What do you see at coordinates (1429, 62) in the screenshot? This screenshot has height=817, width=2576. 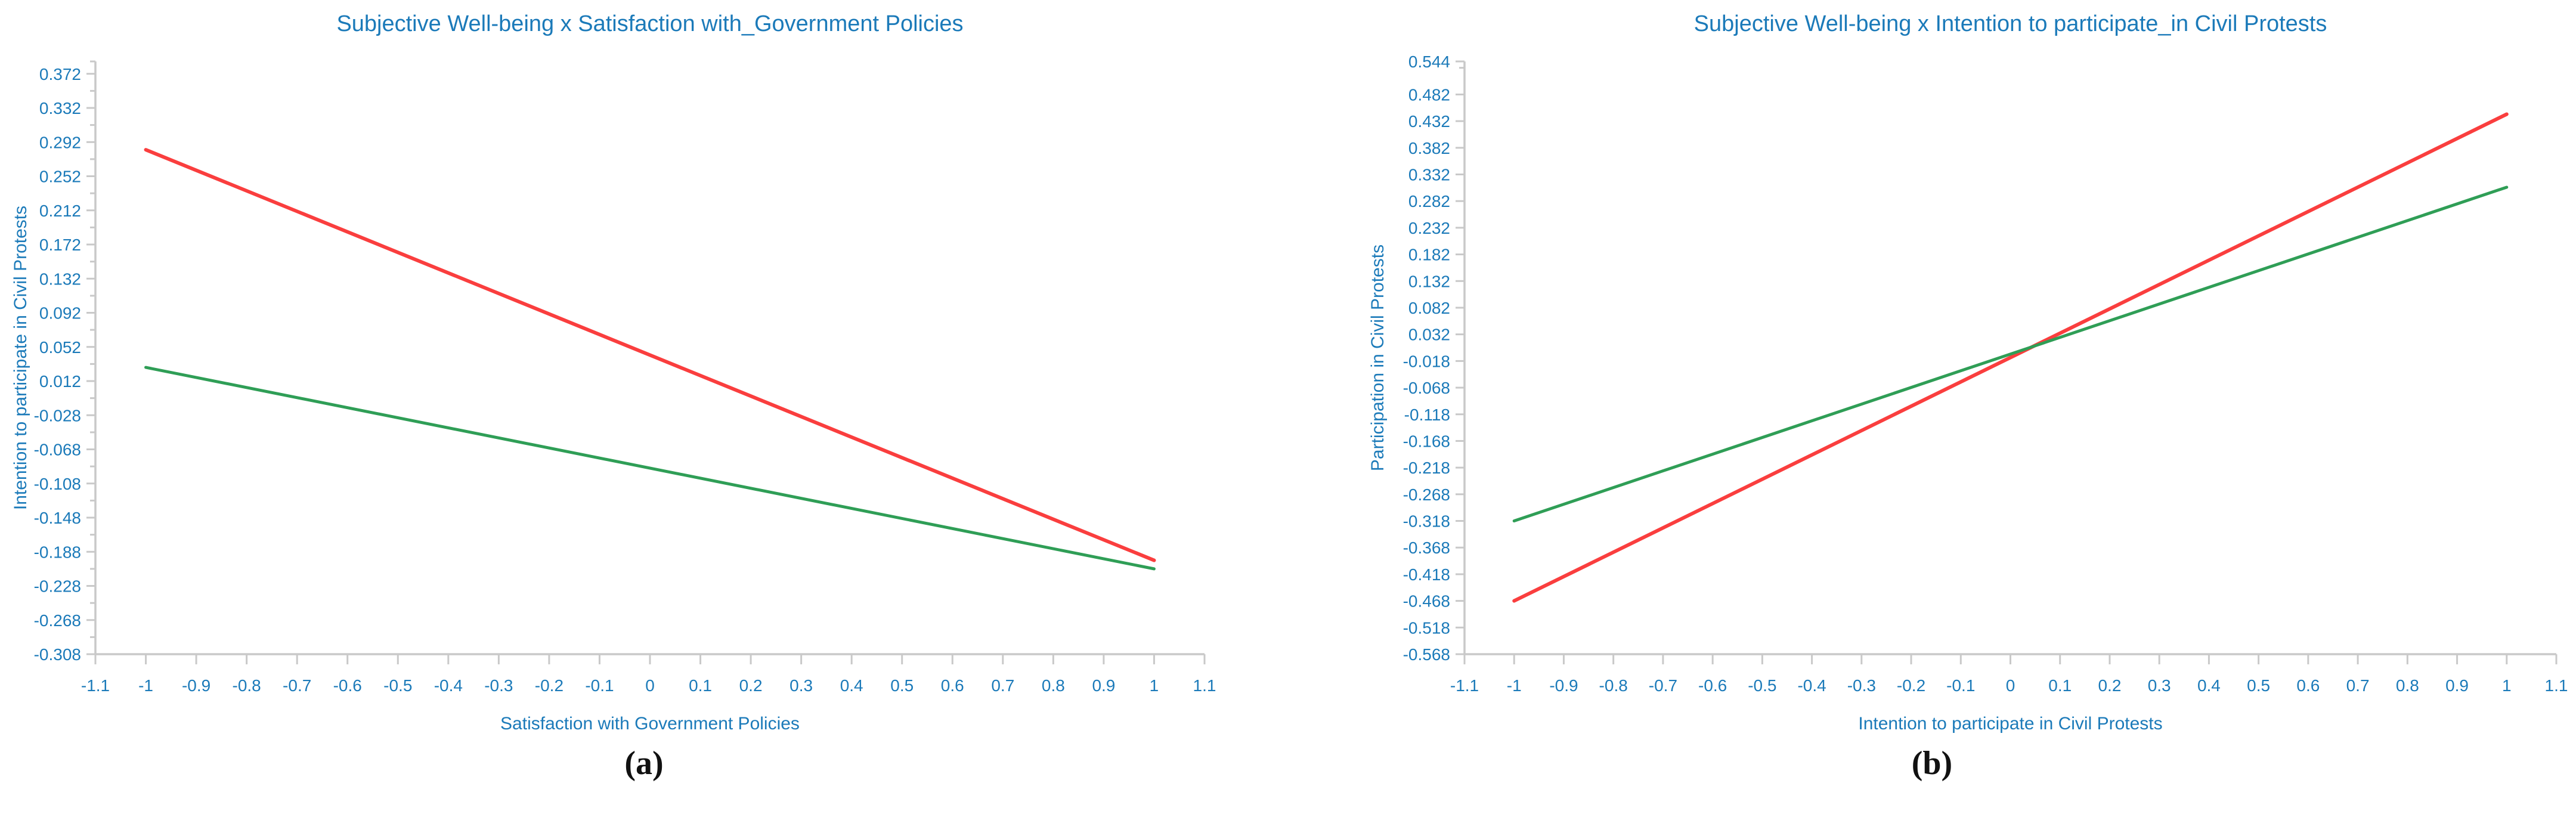 I see `y-tick-label: 0.544` at bounding box center [1429, 62].